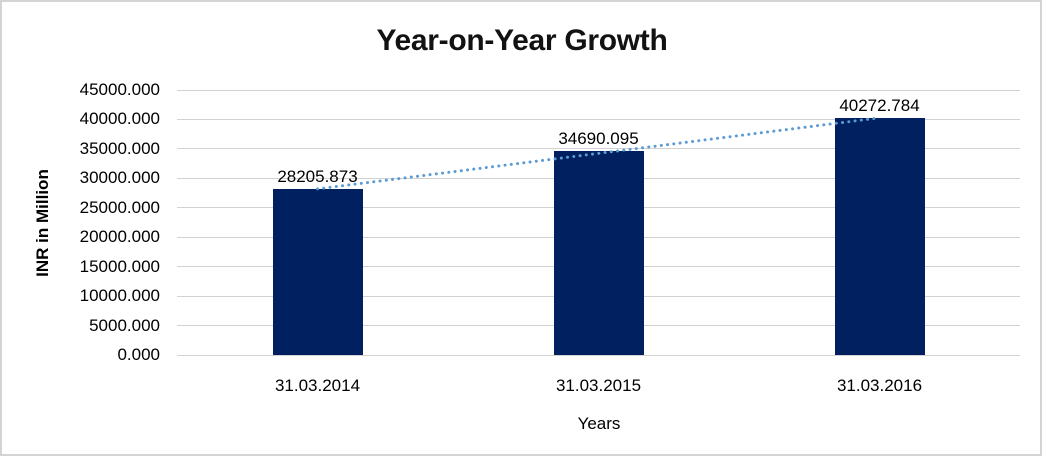 The image size is (1042, 456). Describe the element at coordinates (599, 423) in the screenshot. I see `x-axis-title: Years` at that location.